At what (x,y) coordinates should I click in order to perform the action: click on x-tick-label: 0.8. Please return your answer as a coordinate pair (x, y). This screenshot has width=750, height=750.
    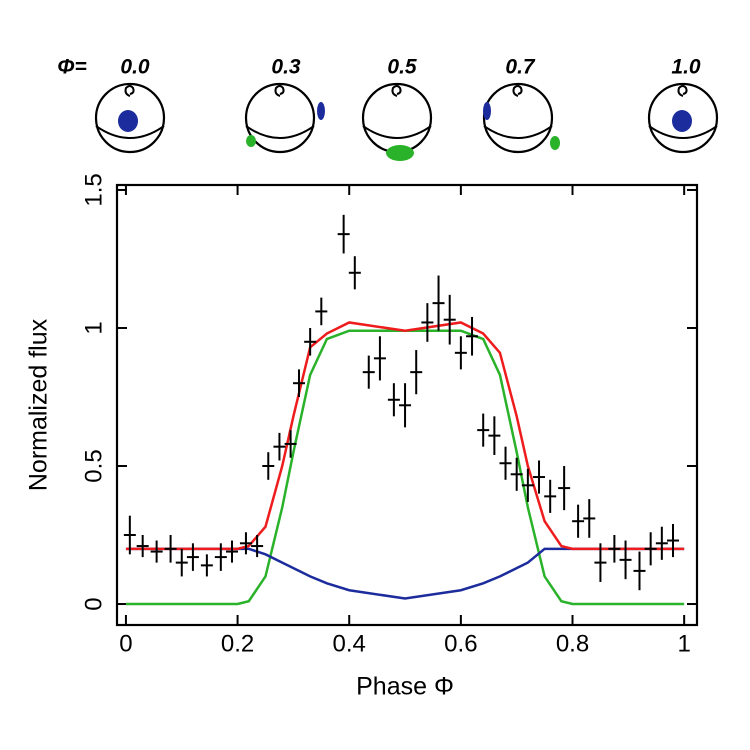
    Looking at the image, I should click on (572, 643).